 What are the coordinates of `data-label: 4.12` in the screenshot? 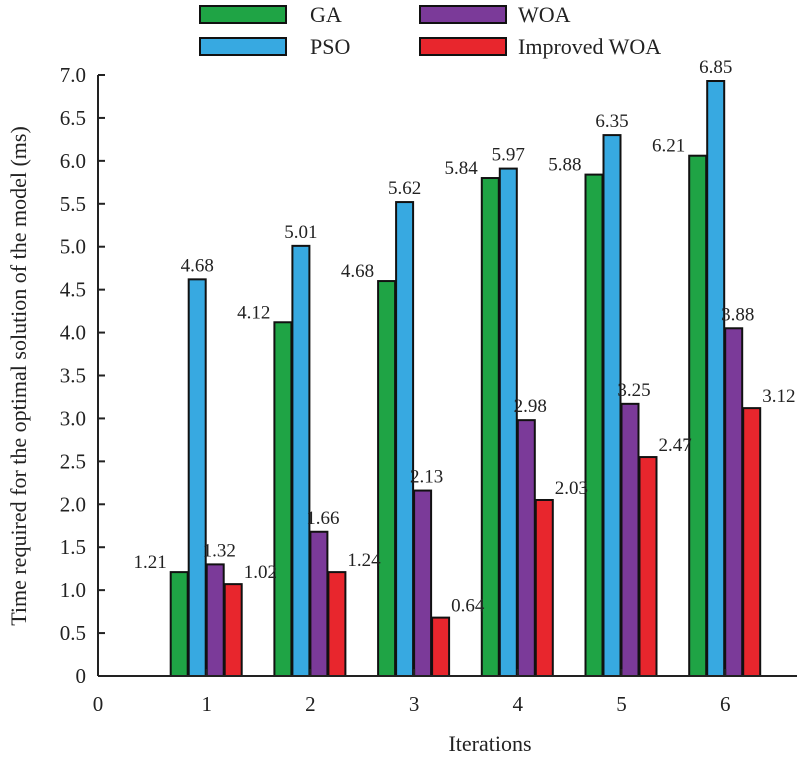 It's located at (253, 312).